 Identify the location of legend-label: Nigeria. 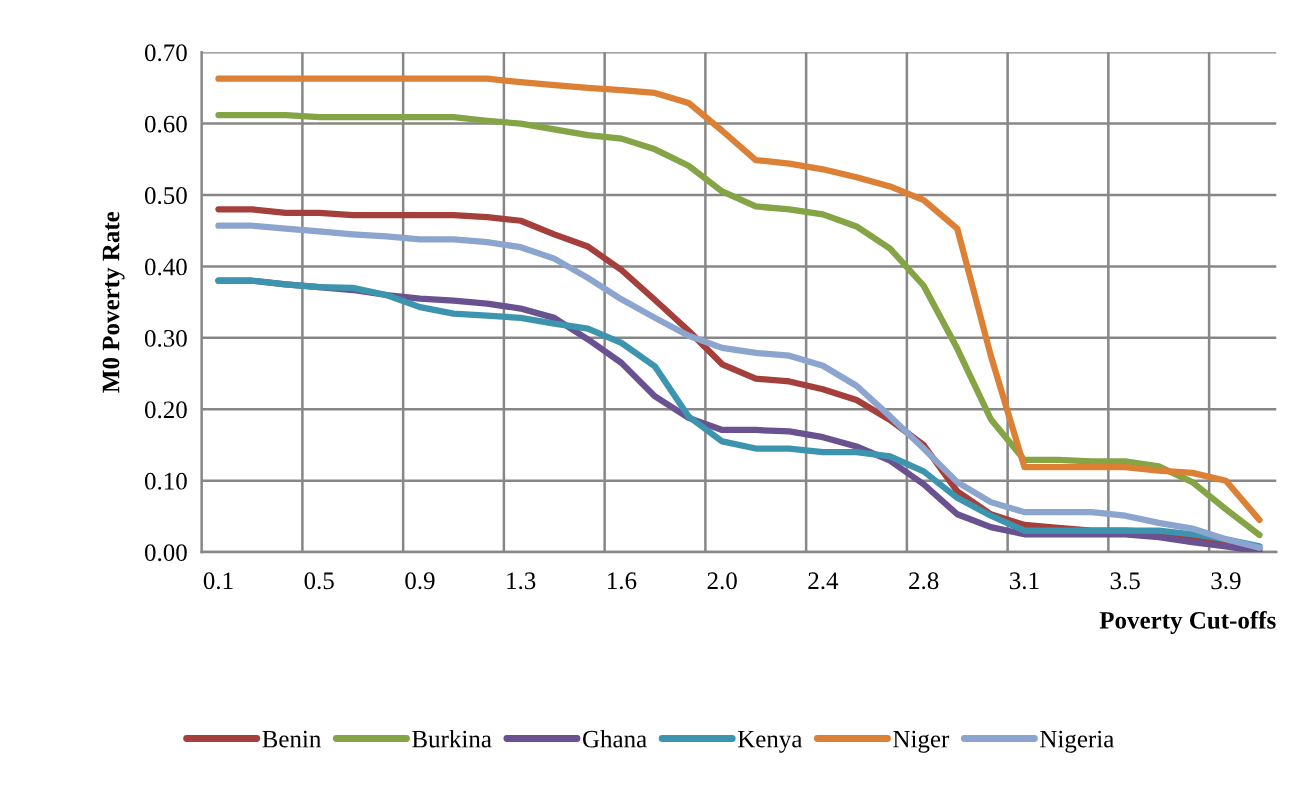
(1077, 741).